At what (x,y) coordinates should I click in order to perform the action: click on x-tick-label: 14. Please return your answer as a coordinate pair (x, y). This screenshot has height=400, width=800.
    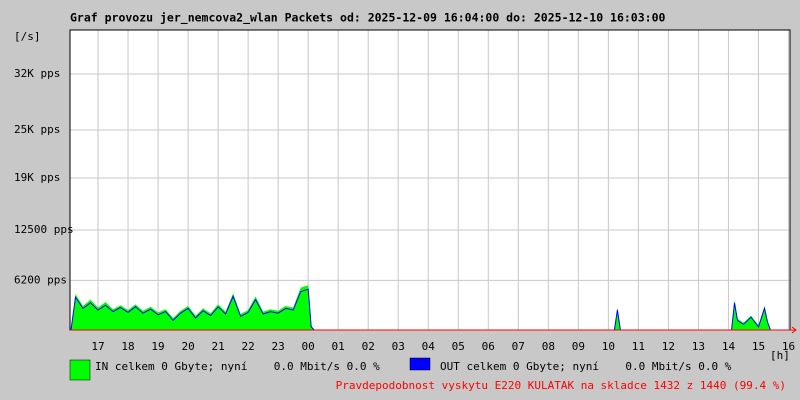
    Looking at the image, I should click on (729, 346).